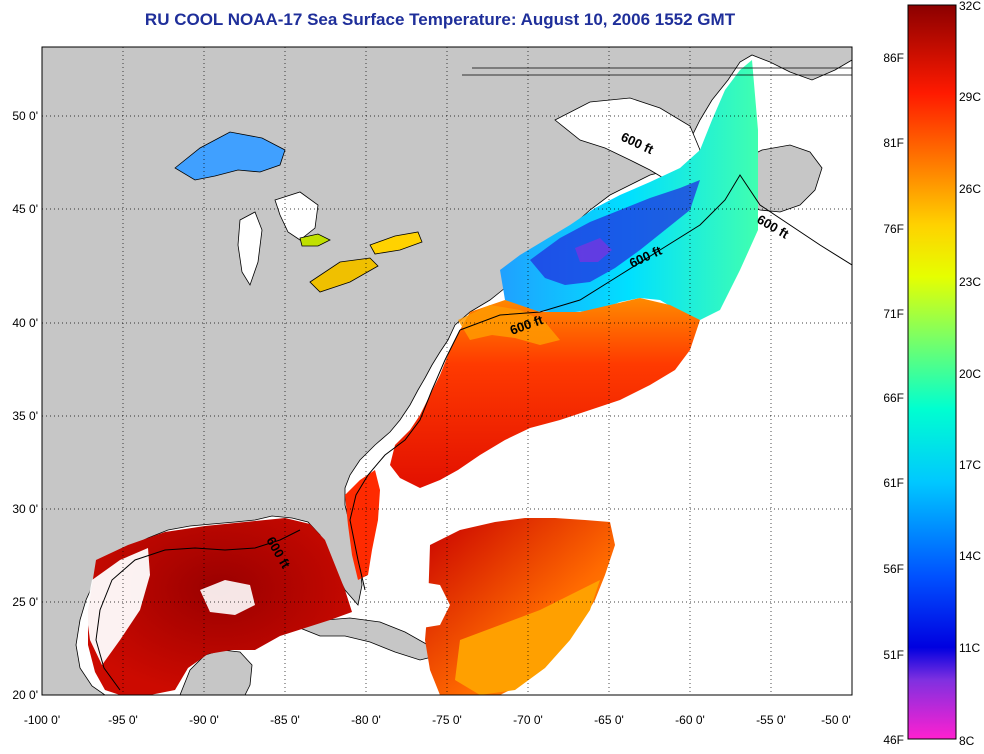 Image resolution: width=984 pixels, height=754 pixels. What do you see at coordinates (25, 323) in the screenshot?
I see `y-tick-label: 40 0'` at bounding box center [25, 323].